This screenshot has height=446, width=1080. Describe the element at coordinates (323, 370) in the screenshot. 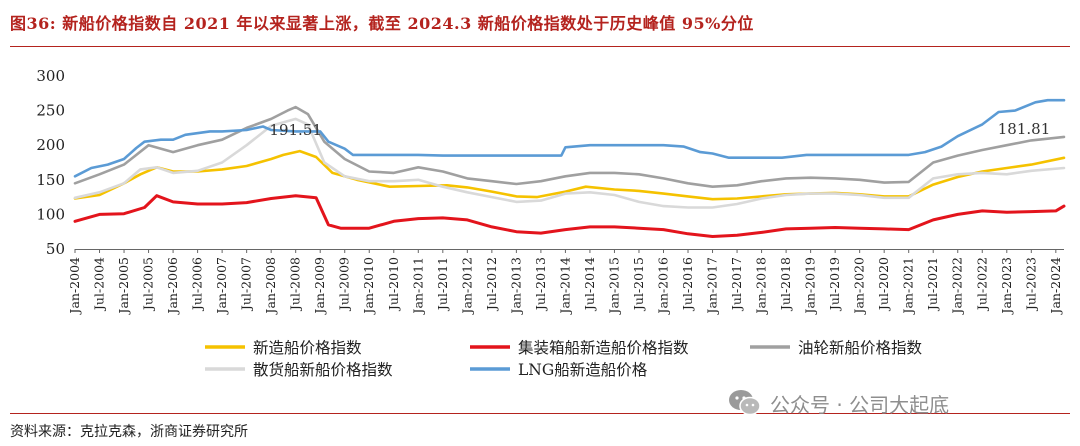

I see `legend-label: 散货船新船价格指数` at that location.